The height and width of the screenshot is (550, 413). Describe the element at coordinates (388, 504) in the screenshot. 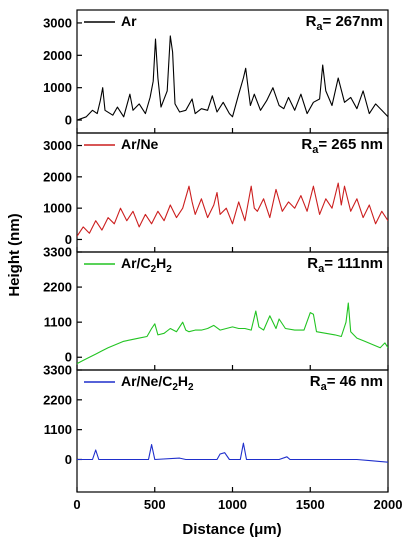

I see `x-tick-label: 2000` at that location.